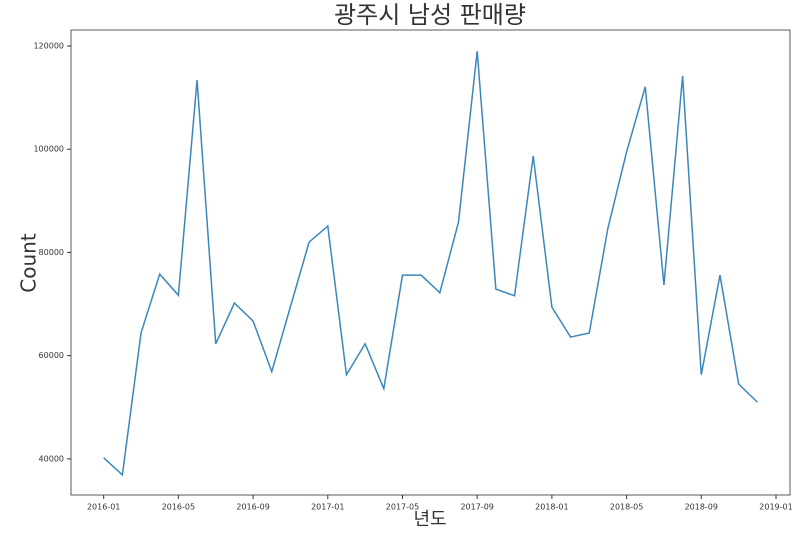 The image size is (800, 535). Describe the element at coordinates (476, 507) in the screenshot. I see `x-tick-label: 2017-09` at that location.